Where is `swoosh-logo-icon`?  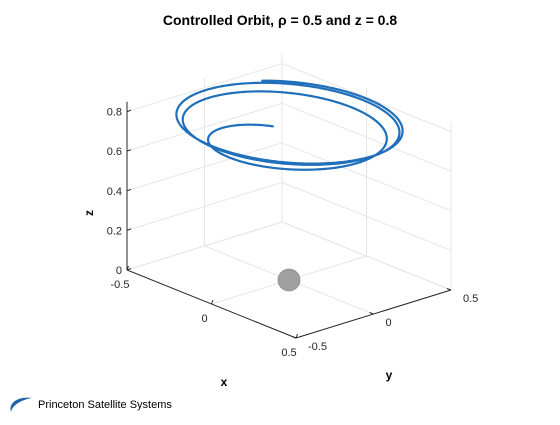 swoosh-logo-icon is located at coordinates (21, 404).